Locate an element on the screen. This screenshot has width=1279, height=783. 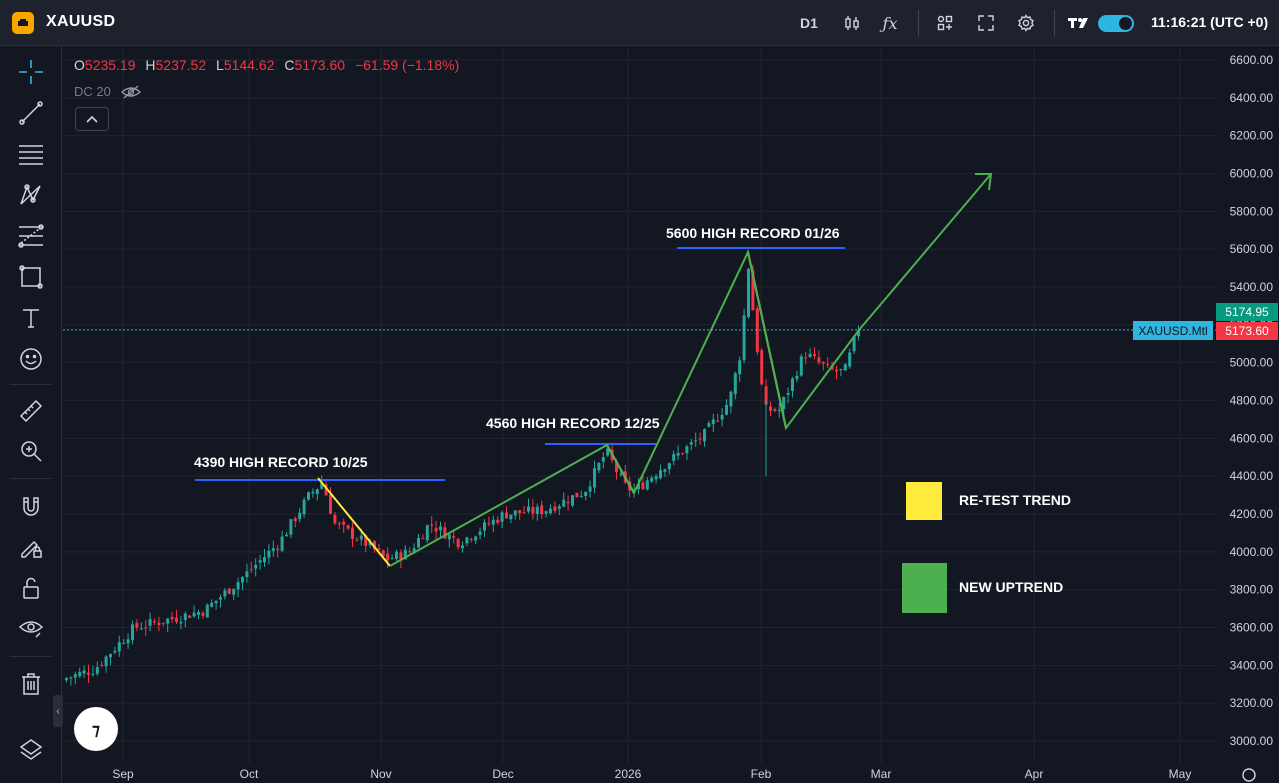
theme-toggle is located at coordinates (1116, 23).